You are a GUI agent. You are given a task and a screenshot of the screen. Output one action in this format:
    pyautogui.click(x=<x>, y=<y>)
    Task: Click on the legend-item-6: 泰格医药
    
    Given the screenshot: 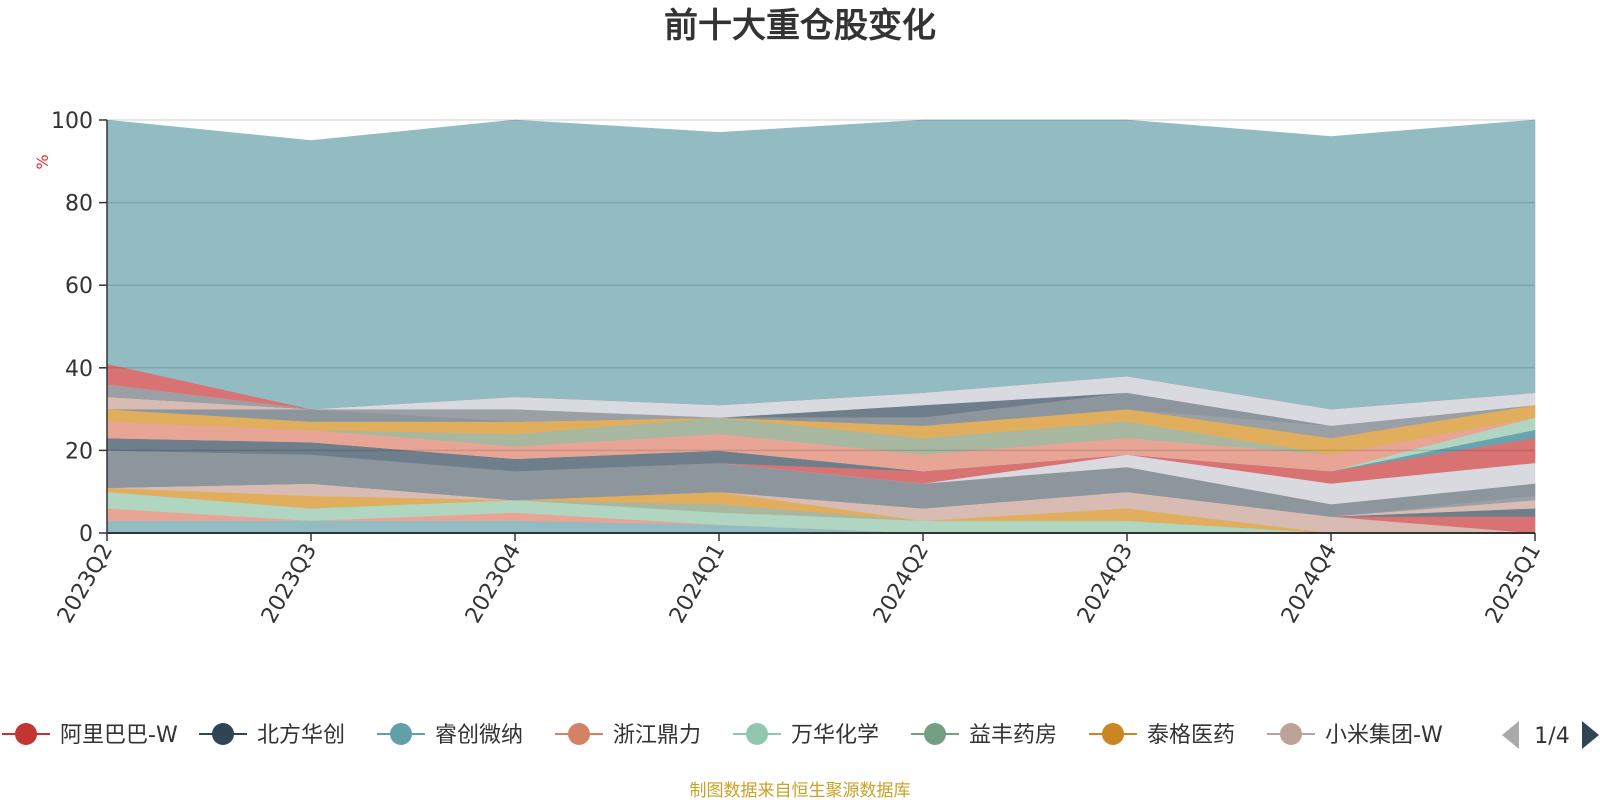 What is the action you would take?
    pyautogui.click(x=1162, y=735)
    